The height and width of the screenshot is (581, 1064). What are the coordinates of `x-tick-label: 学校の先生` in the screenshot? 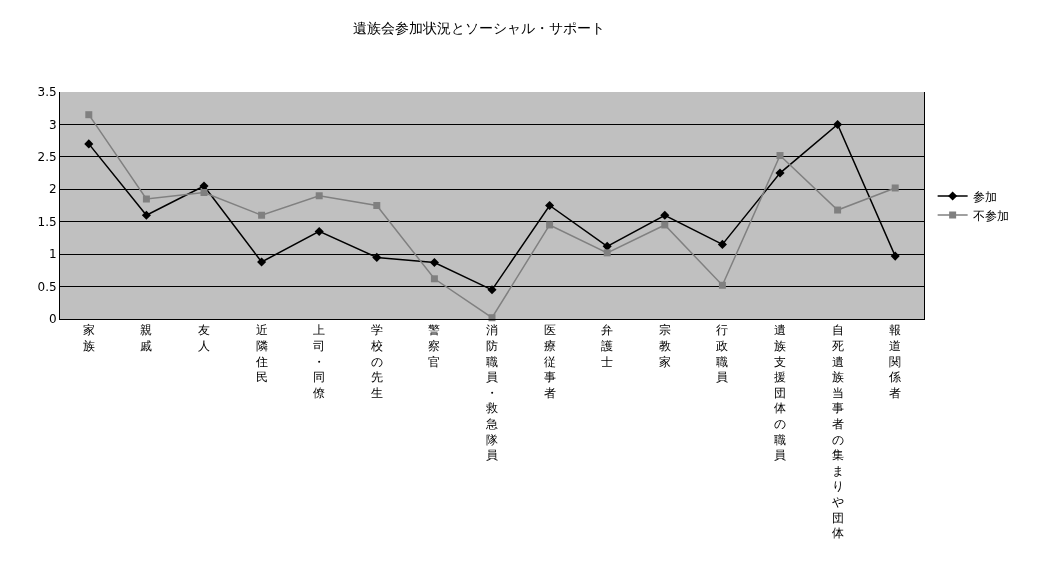 It's located at (376, 361).